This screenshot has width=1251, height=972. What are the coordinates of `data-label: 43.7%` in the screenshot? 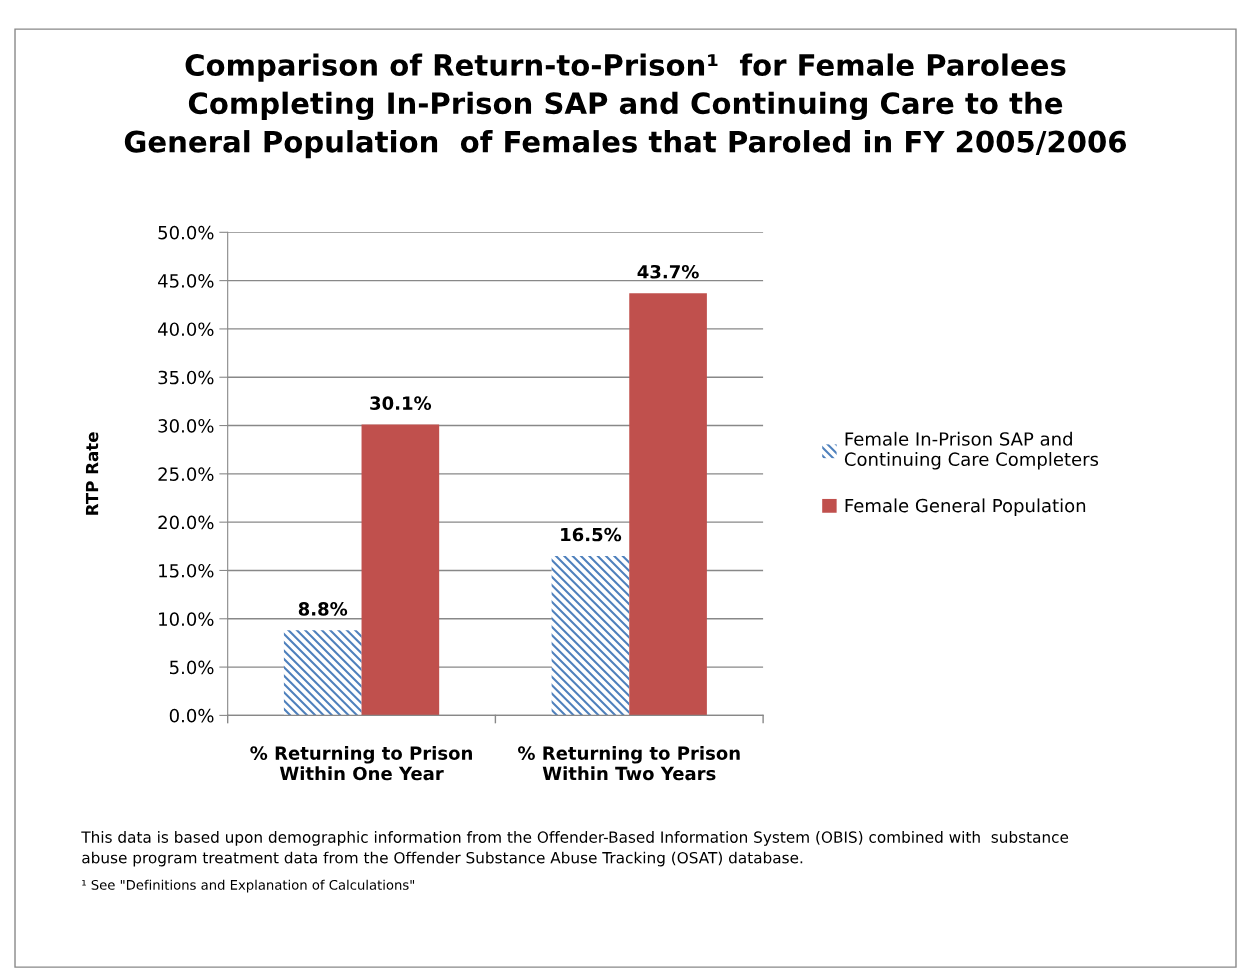 It's located at (668, 271).